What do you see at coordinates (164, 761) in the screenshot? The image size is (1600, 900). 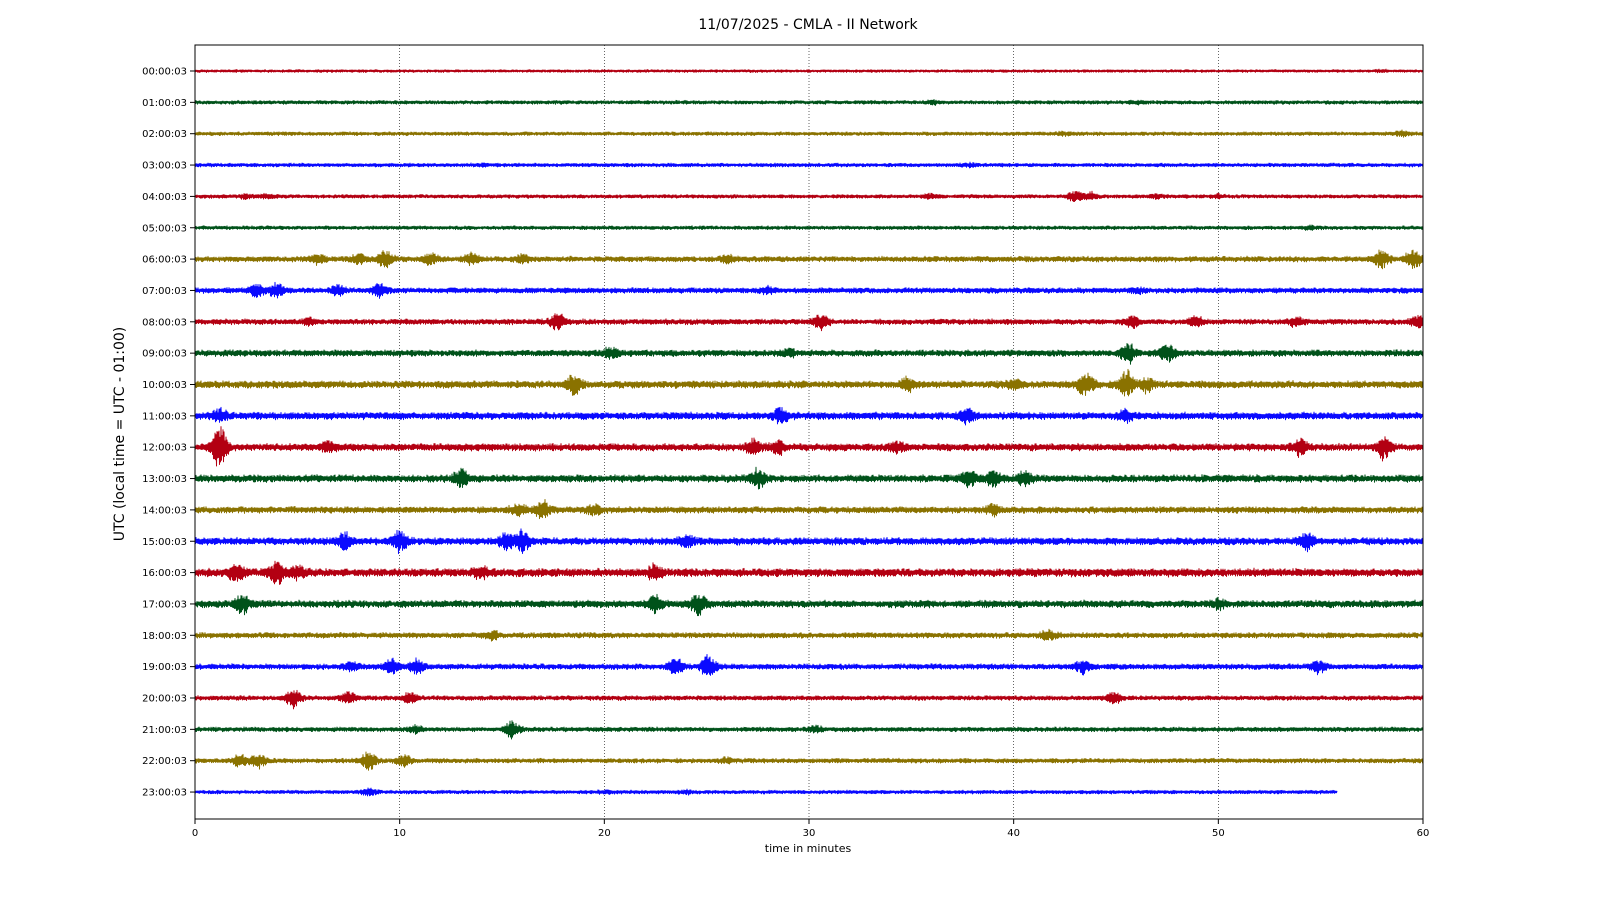 I see `y-tick-label: 22:00:03` at bounding box center [164, 761].